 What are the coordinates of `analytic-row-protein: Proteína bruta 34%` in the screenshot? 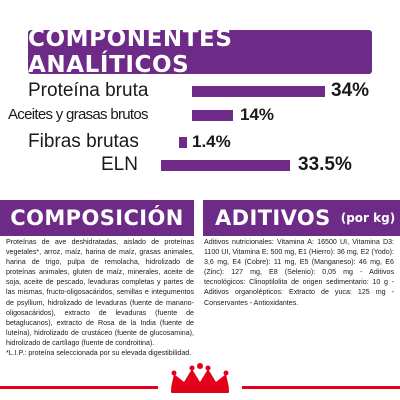 It's located at (200, 91).